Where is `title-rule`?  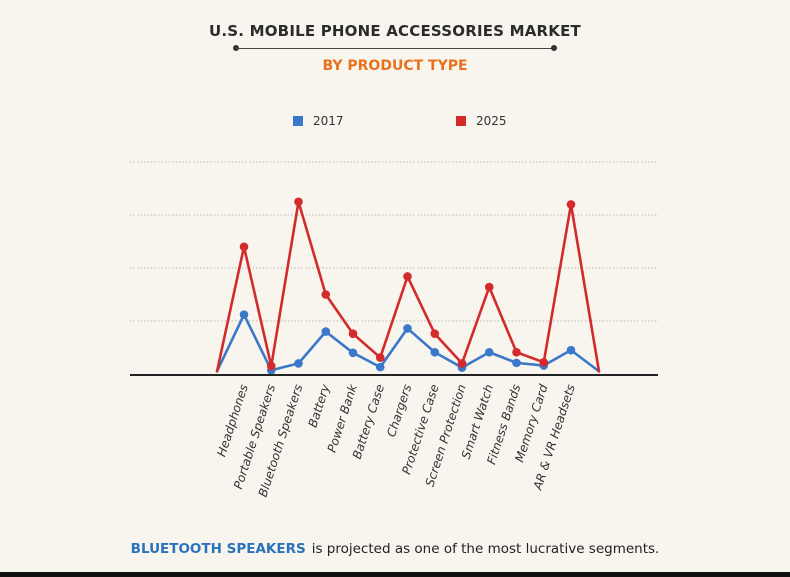
title-rule is located at coordinates (395, 48).